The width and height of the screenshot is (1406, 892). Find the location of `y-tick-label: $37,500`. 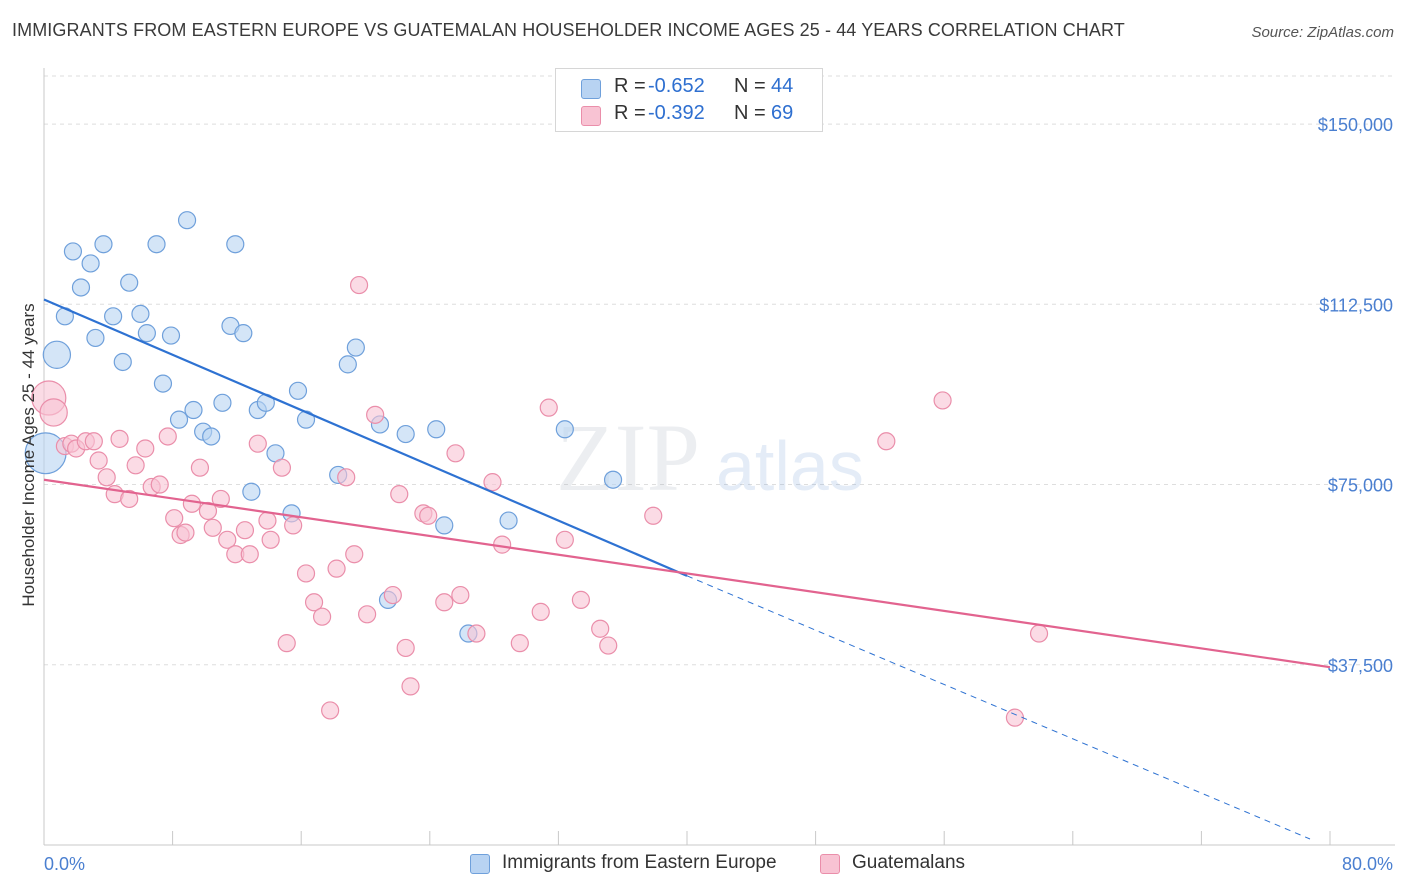

y-tick-label: $37,500 is located at coordinates (1360, 666).